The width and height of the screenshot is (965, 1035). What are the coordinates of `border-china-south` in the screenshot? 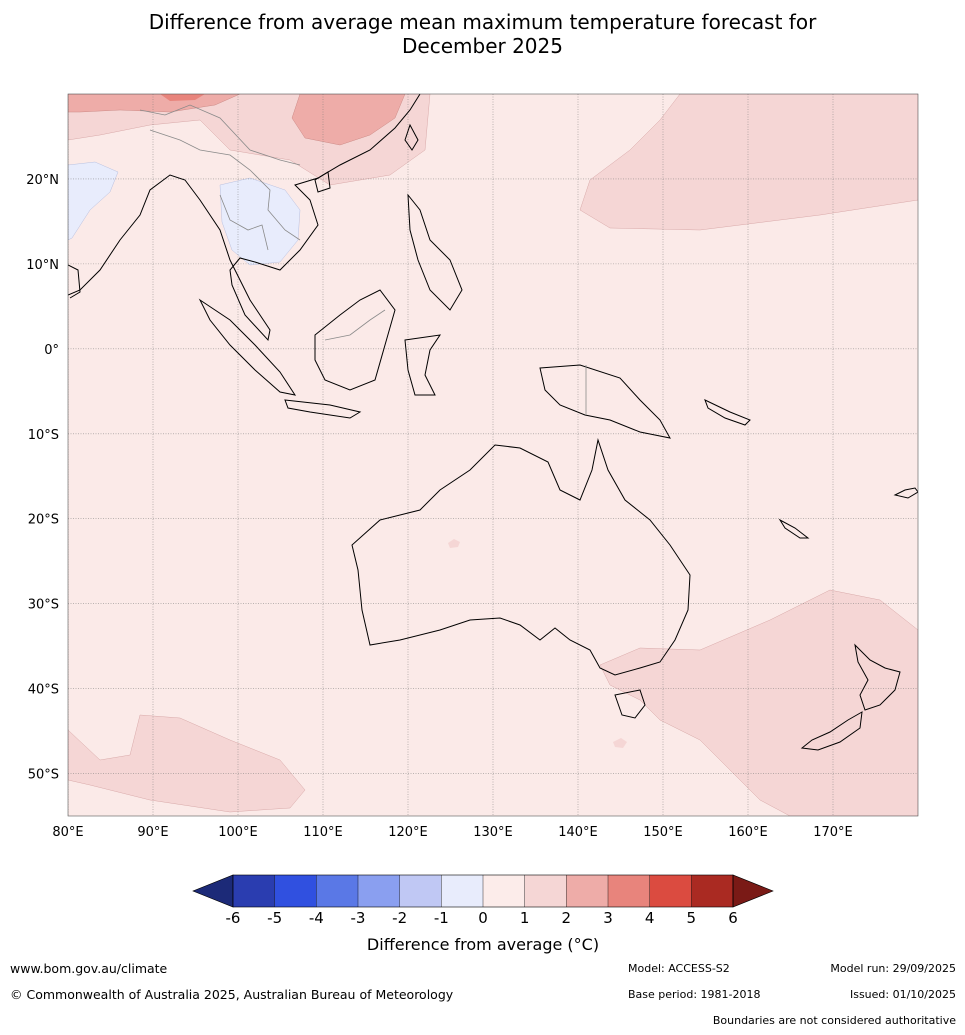 It's located at (220, 135).